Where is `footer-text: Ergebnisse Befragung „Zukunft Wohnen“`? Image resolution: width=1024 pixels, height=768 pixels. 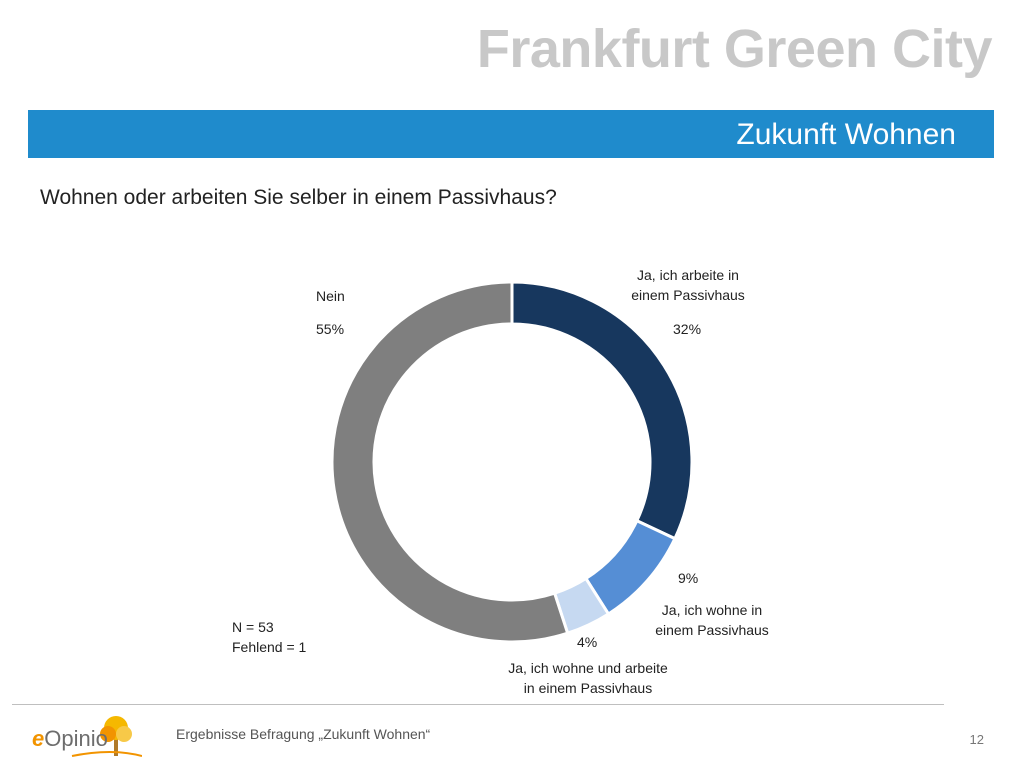
footer-text: Ergebnisse Befragung „Zukunft Wohnen“ is located at coordinates (303, 734).